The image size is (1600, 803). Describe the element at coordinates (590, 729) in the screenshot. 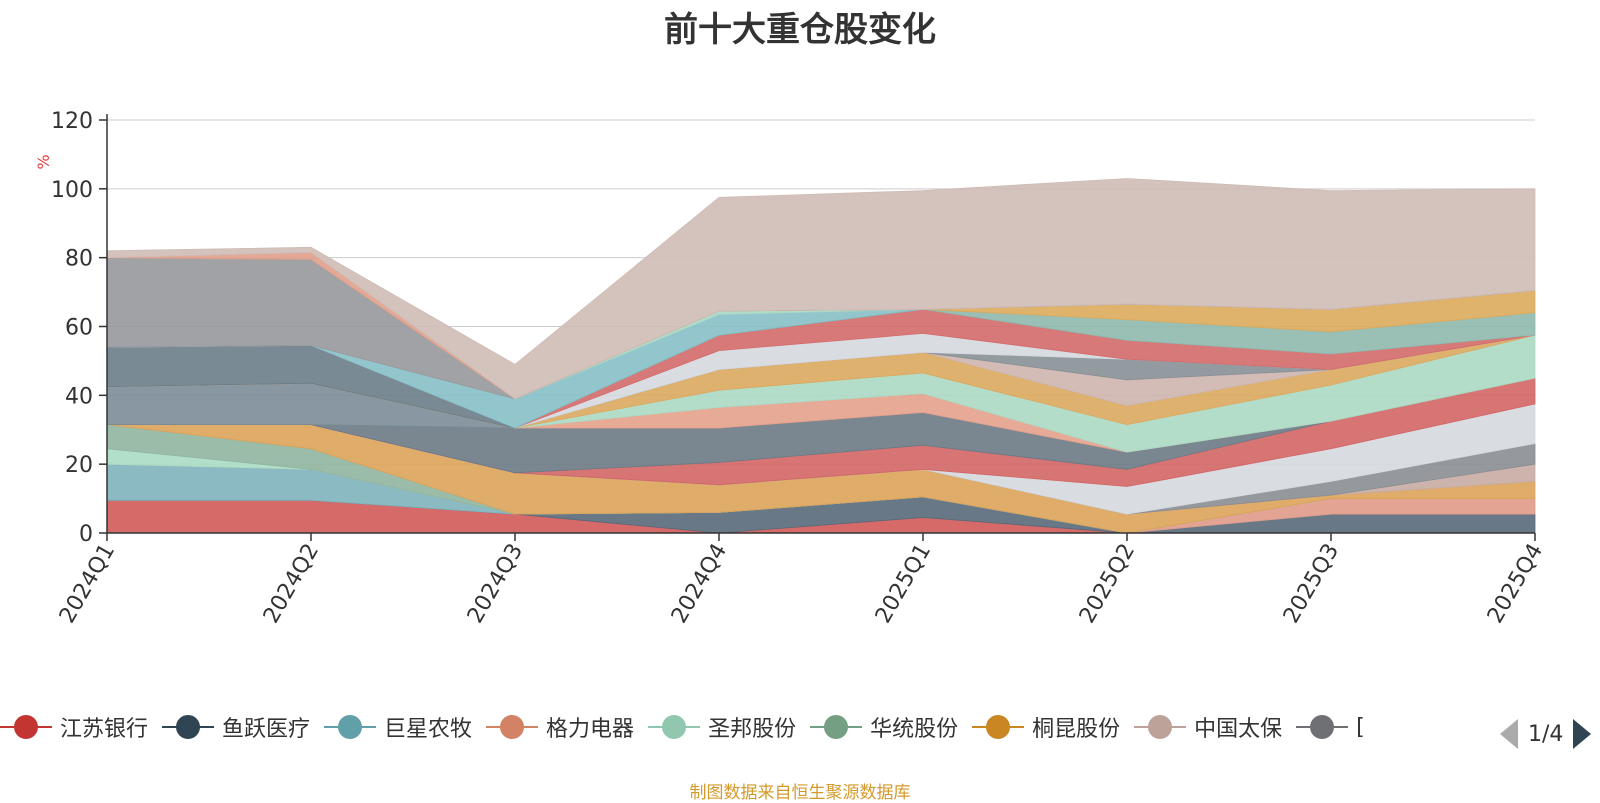

I see `legend-label: 格力电器` at that location.